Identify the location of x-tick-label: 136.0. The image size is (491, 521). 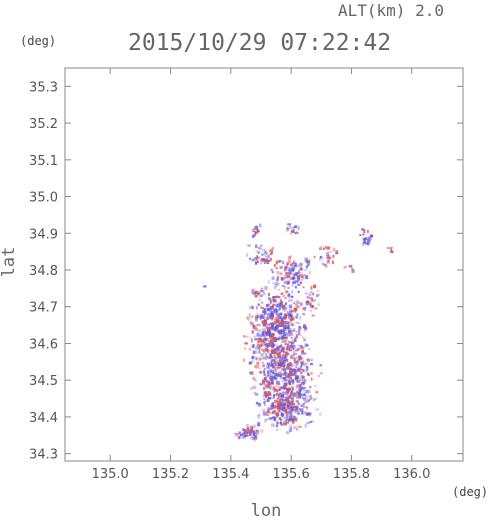
(411, 474).